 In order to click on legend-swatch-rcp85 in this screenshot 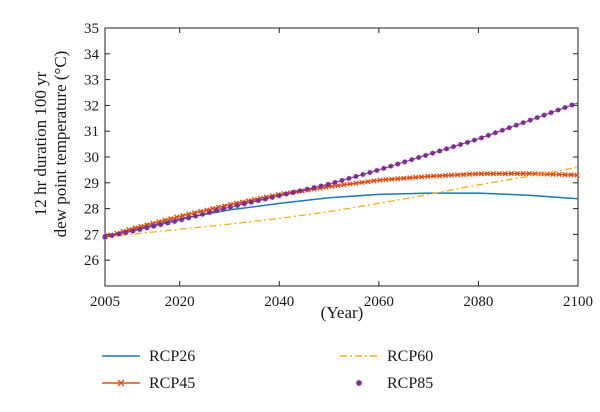, I will do `click(359, 383)`.